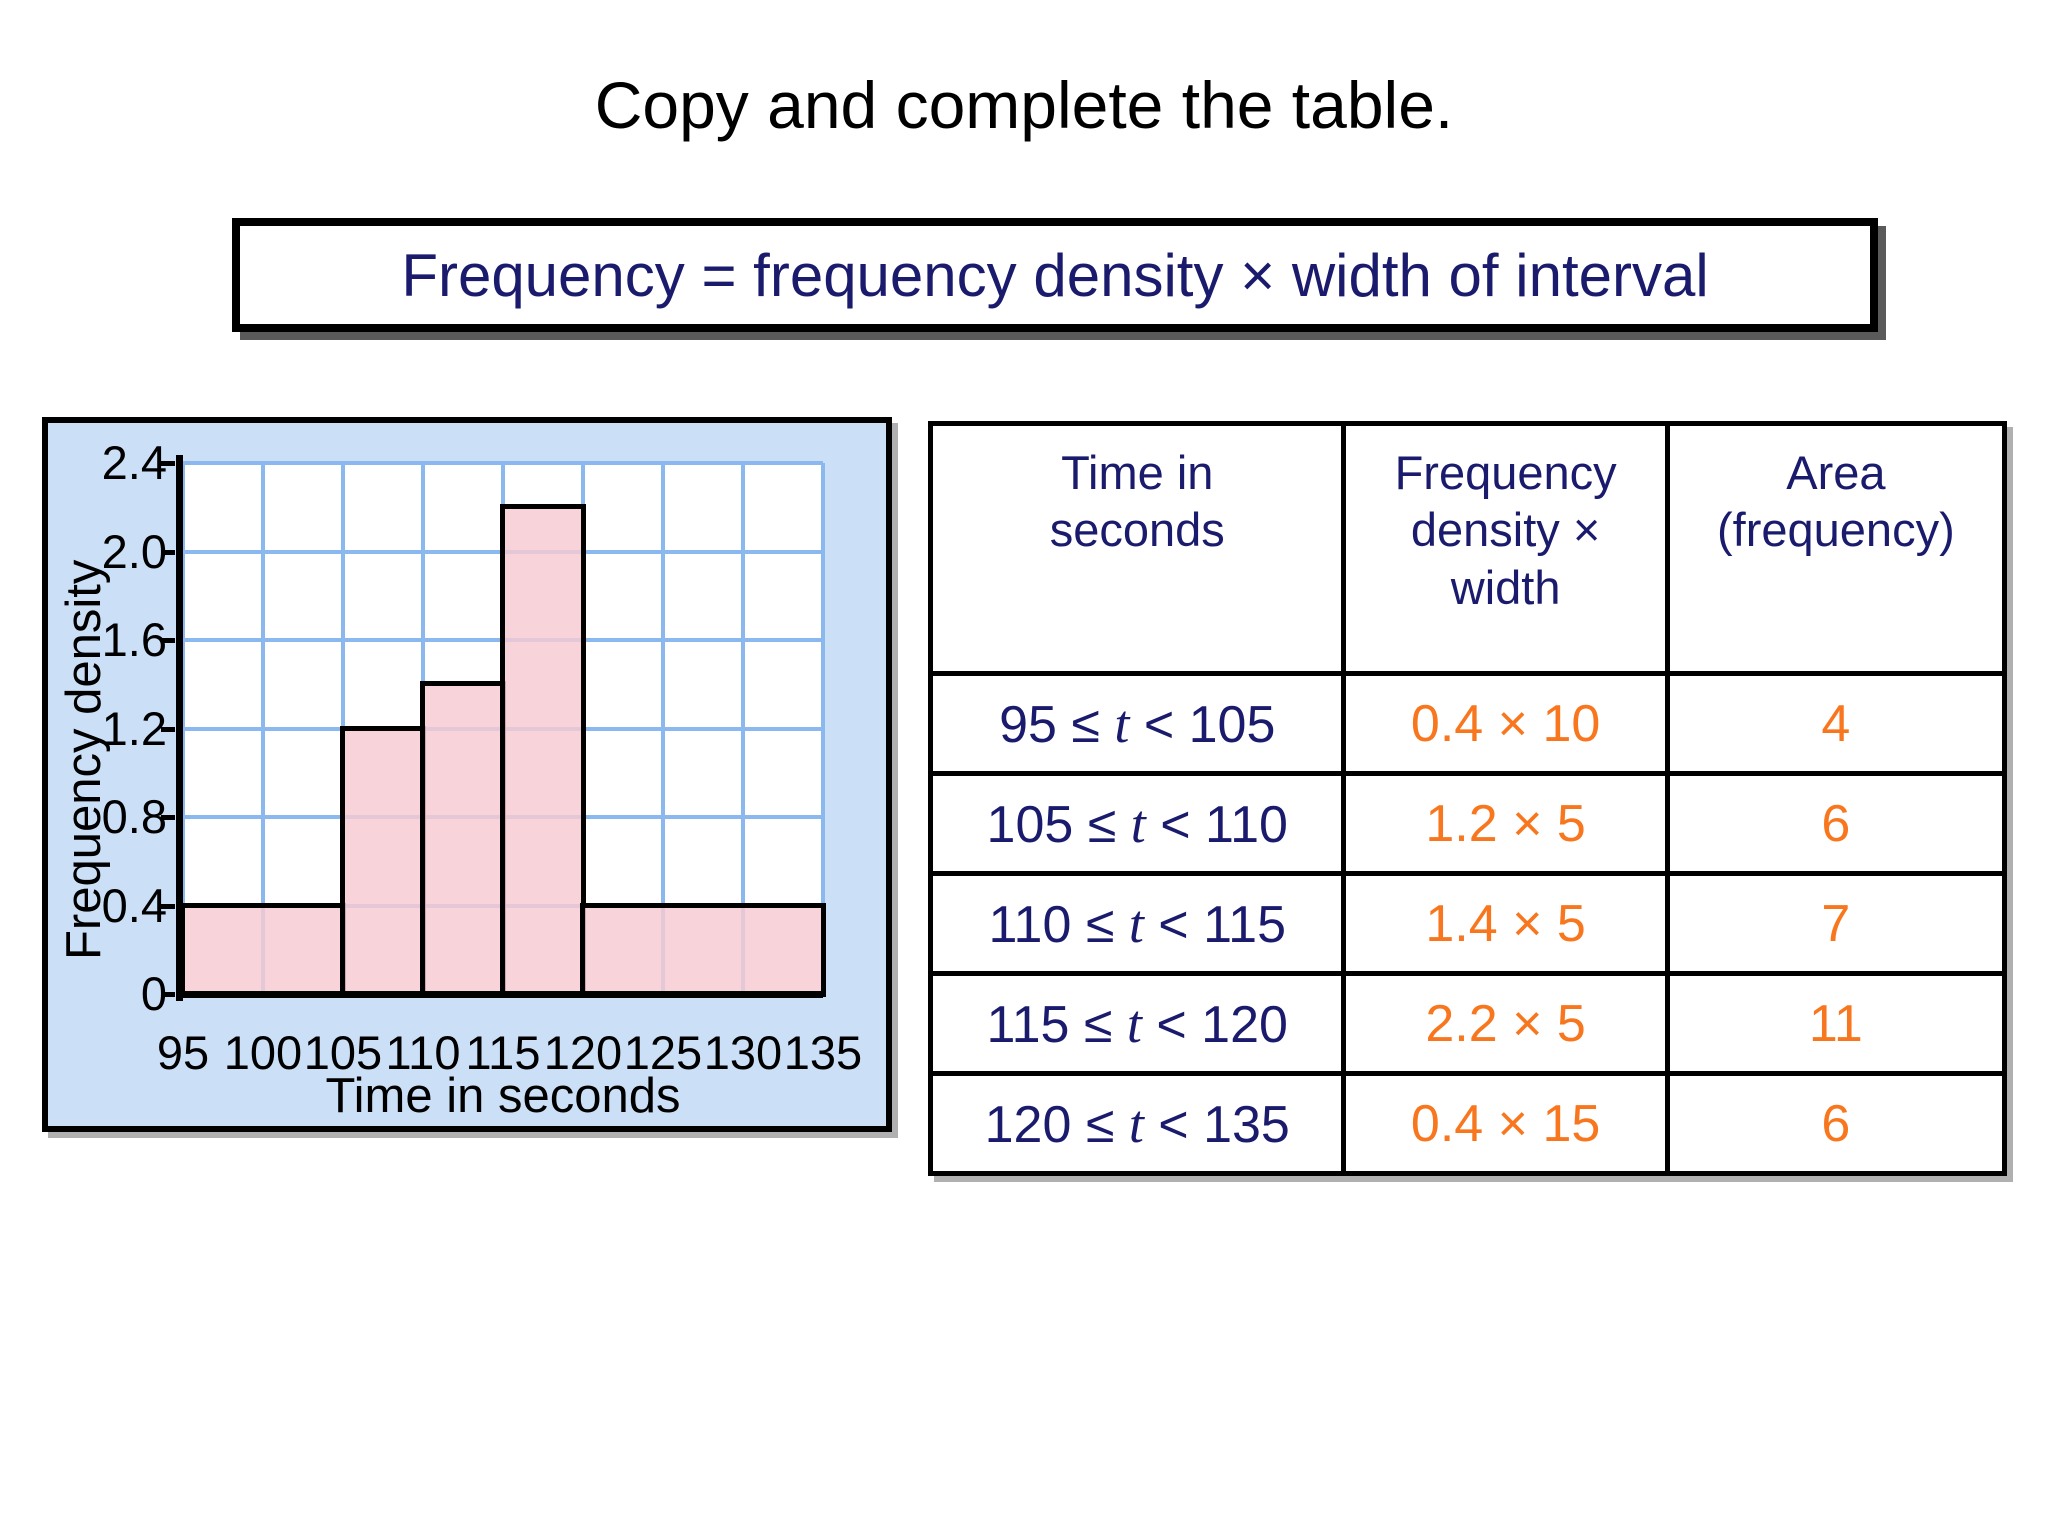 The image size is (2048, 1536). I want to click on header-time-in-seconds: Time in seconds, so click(1137, 548).